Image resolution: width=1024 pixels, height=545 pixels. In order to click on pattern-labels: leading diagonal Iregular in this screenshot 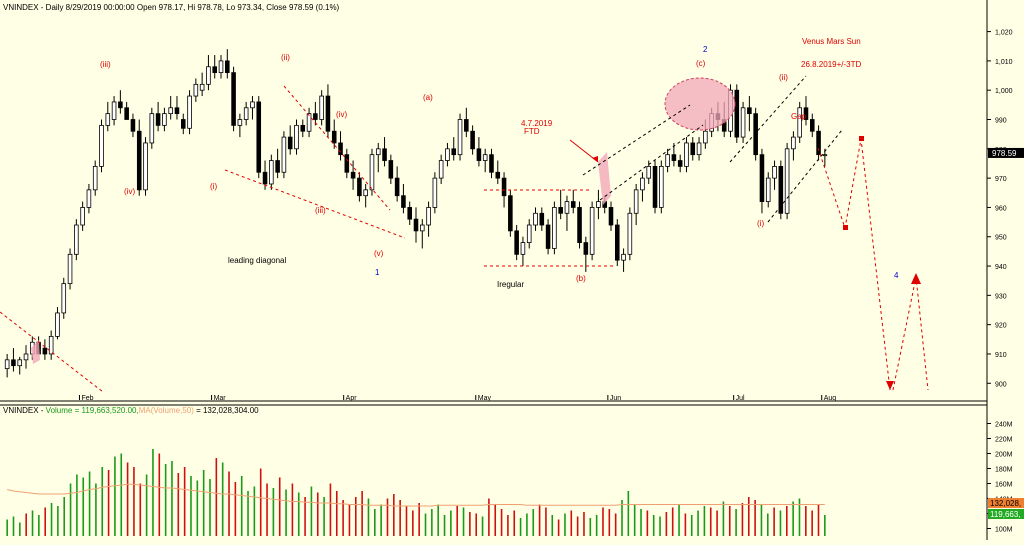, I will do `click(376, 272)`.